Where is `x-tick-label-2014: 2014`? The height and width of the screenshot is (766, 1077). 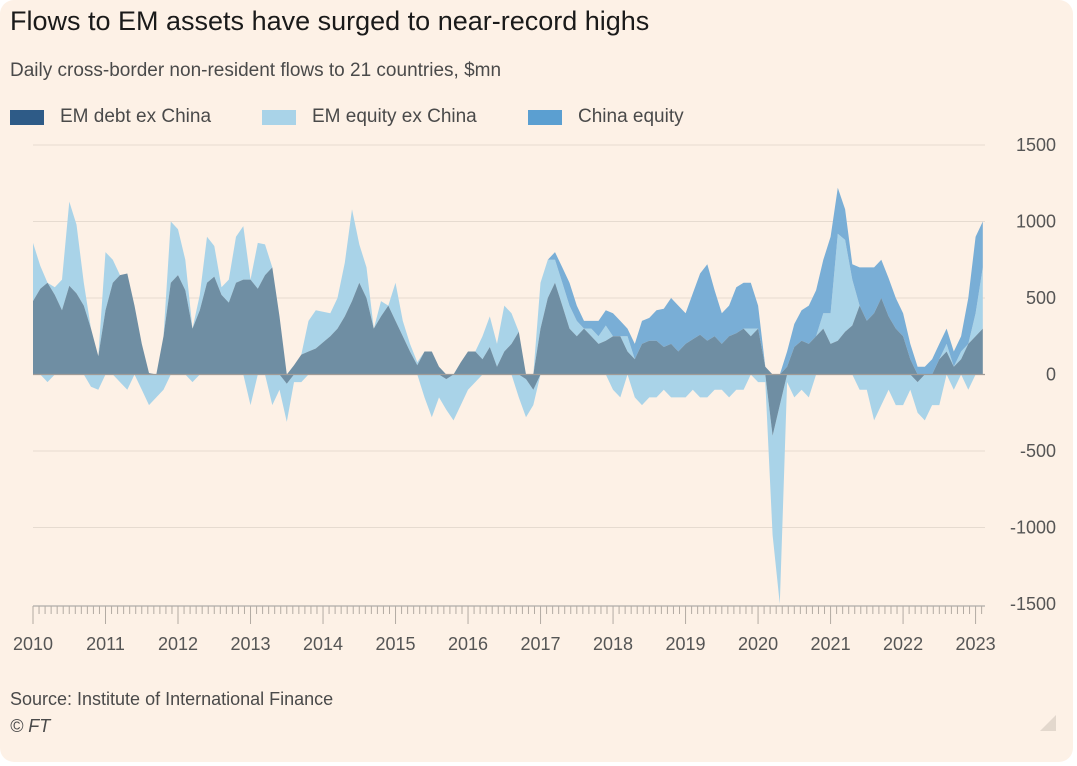 x-tick-label-2014: 2014 is located at coordinates (323, 644).